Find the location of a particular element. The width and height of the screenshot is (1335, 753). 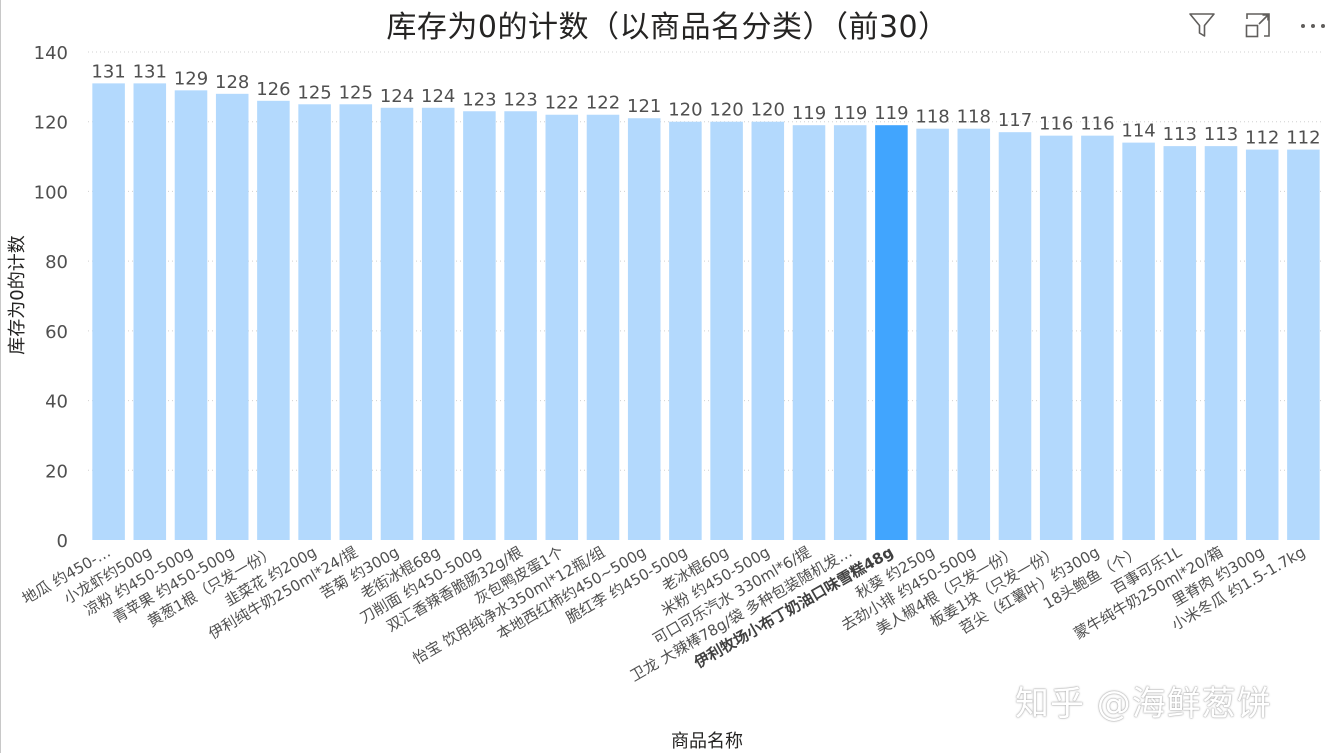

more-options-icon is located at coordinates (1313, 25).